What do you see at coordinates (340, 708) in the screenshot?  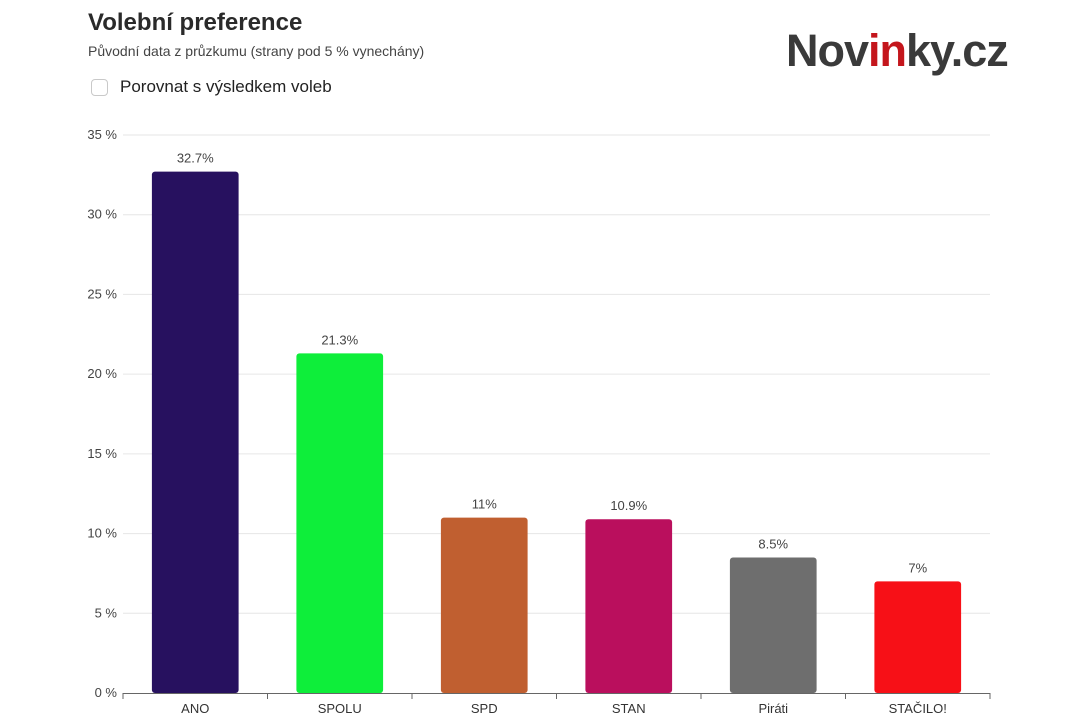 I see `x-category-label: SPOLU` at bounding box center [340, 708].